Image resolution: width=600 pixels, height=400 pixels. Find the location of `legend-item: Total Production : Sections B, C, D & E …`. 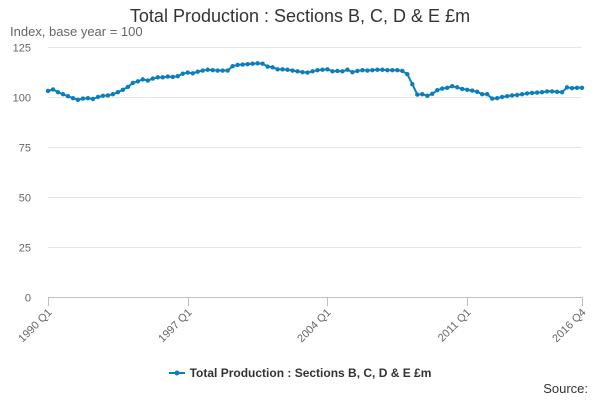

legend-item: Total Production : Sections B, C, D & E … is located at coordinates (299, 373).